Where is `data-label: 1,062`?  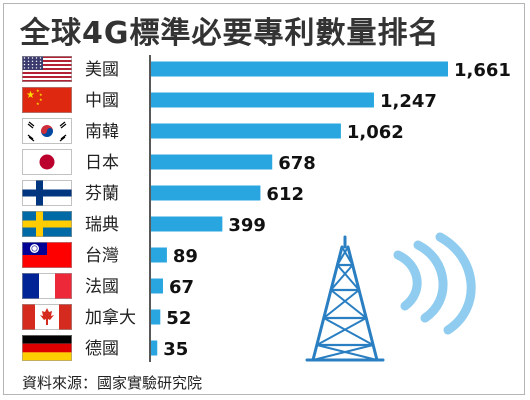
data-label: 1,062 is located at coordinates (375, 132).